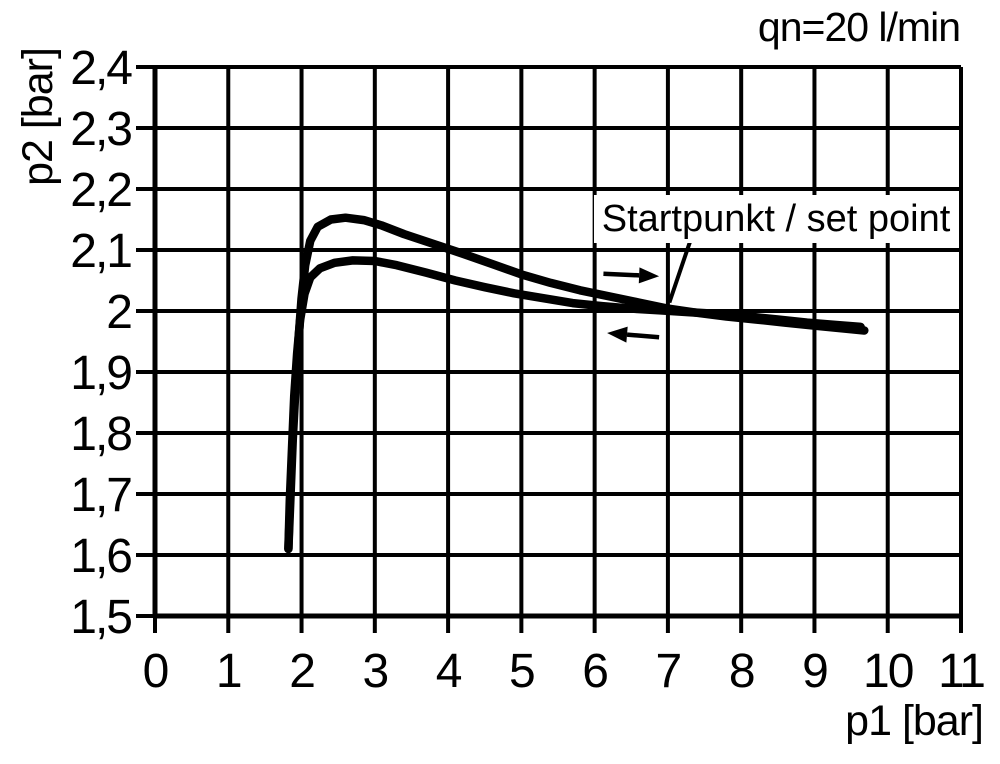  I want to click on set-point-annotation: Startpunkt / set point, so click(776, 219).